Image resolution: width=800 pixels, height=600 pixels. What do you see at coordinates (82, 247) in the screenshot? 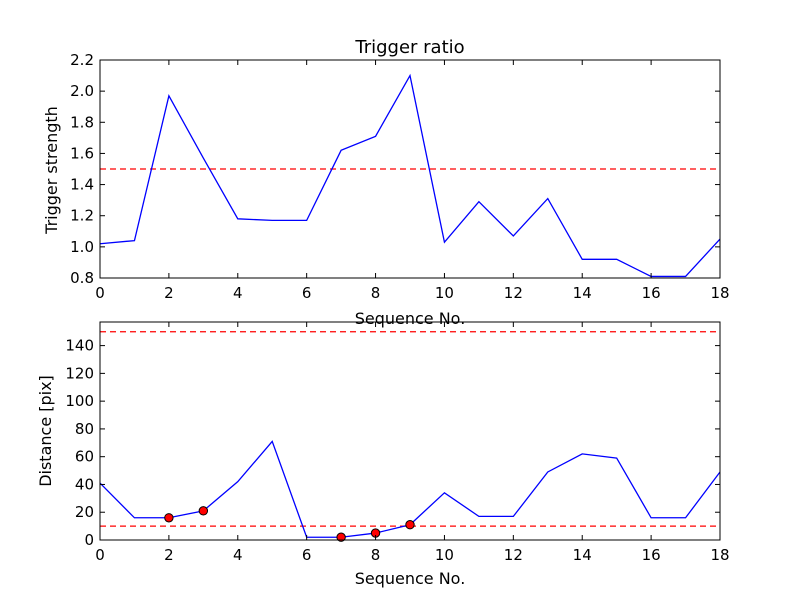
I see `top-chart-y-tick-label: 1.0` at bounding box center [82, 247].